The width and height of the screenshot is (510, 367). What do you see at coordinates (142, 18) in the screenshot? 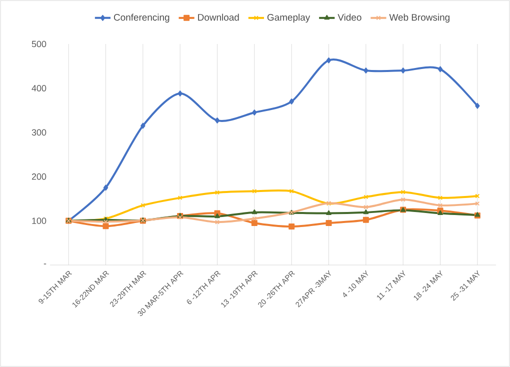
I see `legend-label: Conferencing` at bounding box center [142, 18].